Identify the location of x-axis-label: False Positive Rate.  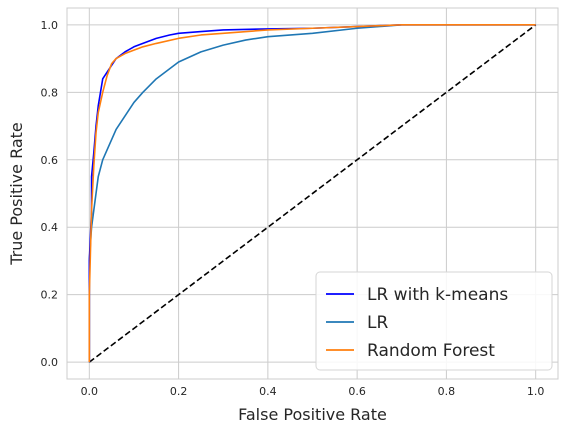
(312, 414).